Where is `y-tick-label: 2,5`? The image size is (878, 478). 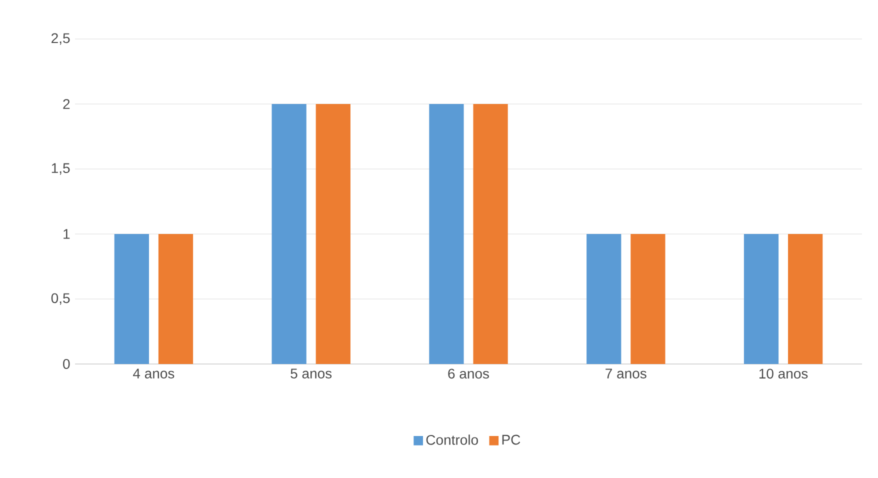 y-tick-label: 2,5 is located at coordinates (61, 39).